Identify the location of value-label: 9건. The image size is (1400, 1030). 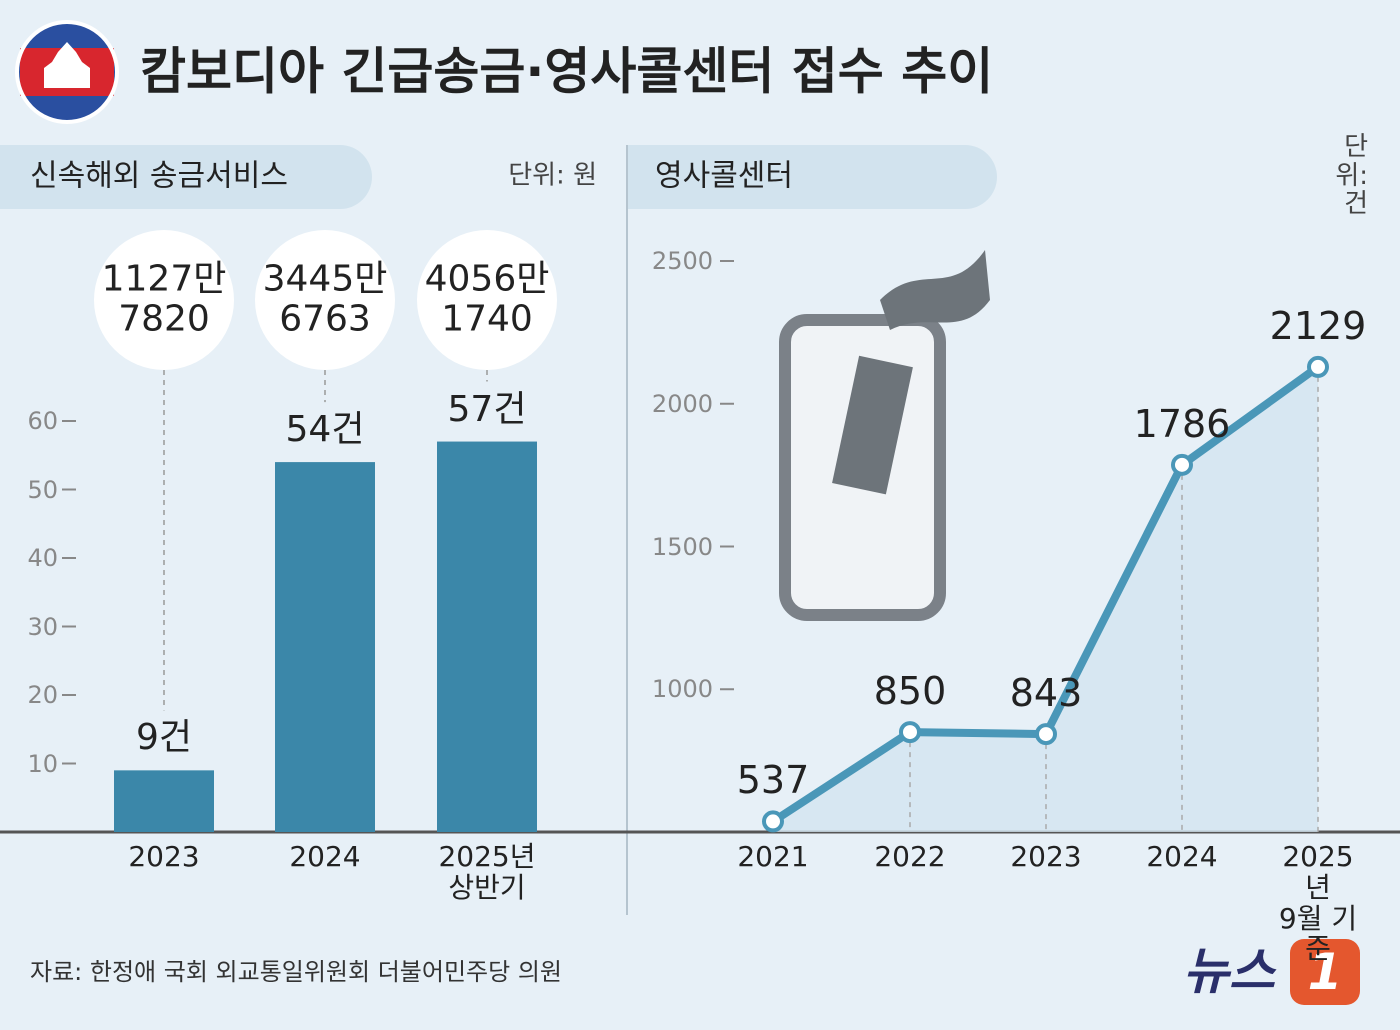
(164, 738).